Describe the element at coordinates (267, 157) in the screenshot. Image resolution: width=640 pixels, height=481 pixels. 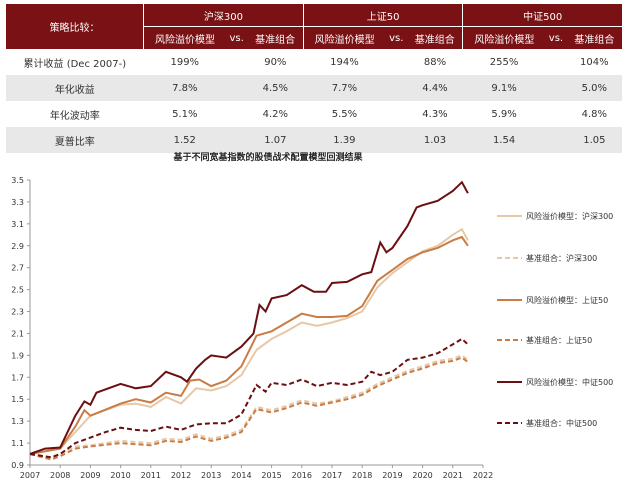
I see `chart-title: 基于不同宽基指数的股债战术配置模型回测结果` at that location.